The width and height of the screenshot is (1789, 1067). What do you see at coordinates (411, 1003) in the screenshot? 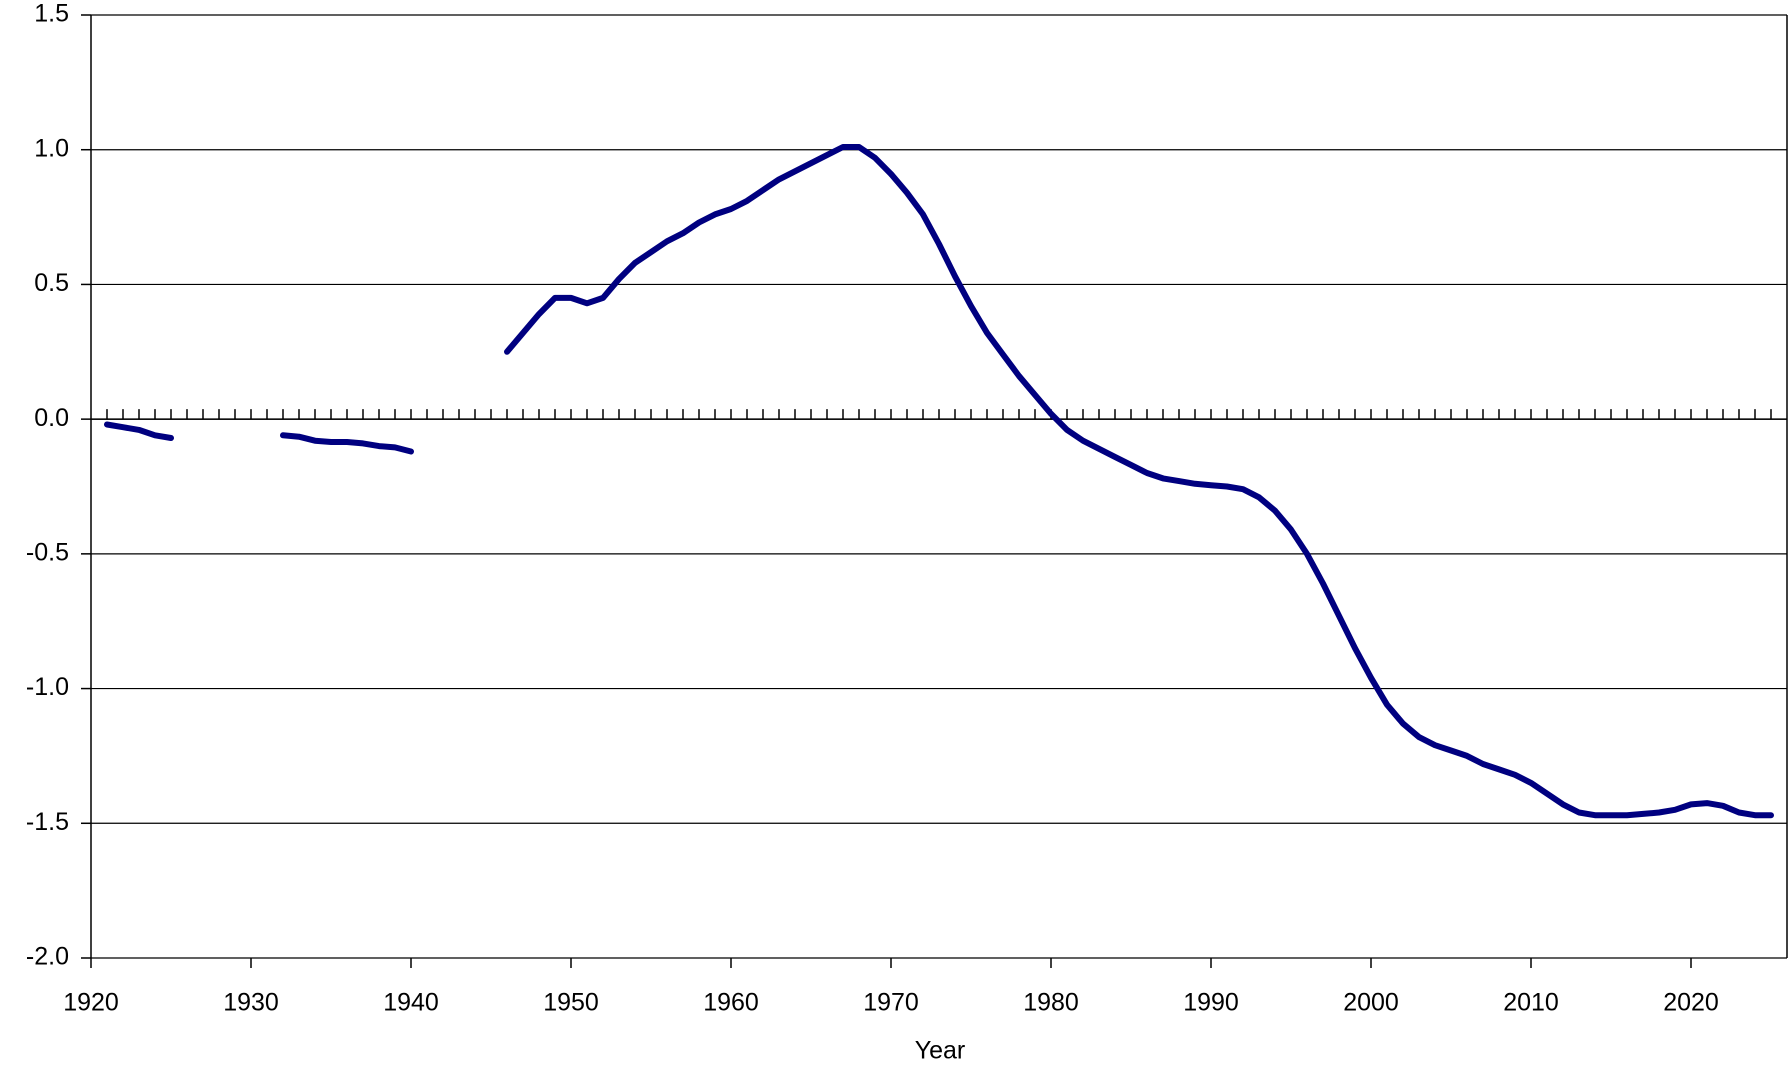
I see `x-tick-label: 1940` at bounding box center [411, 1003].